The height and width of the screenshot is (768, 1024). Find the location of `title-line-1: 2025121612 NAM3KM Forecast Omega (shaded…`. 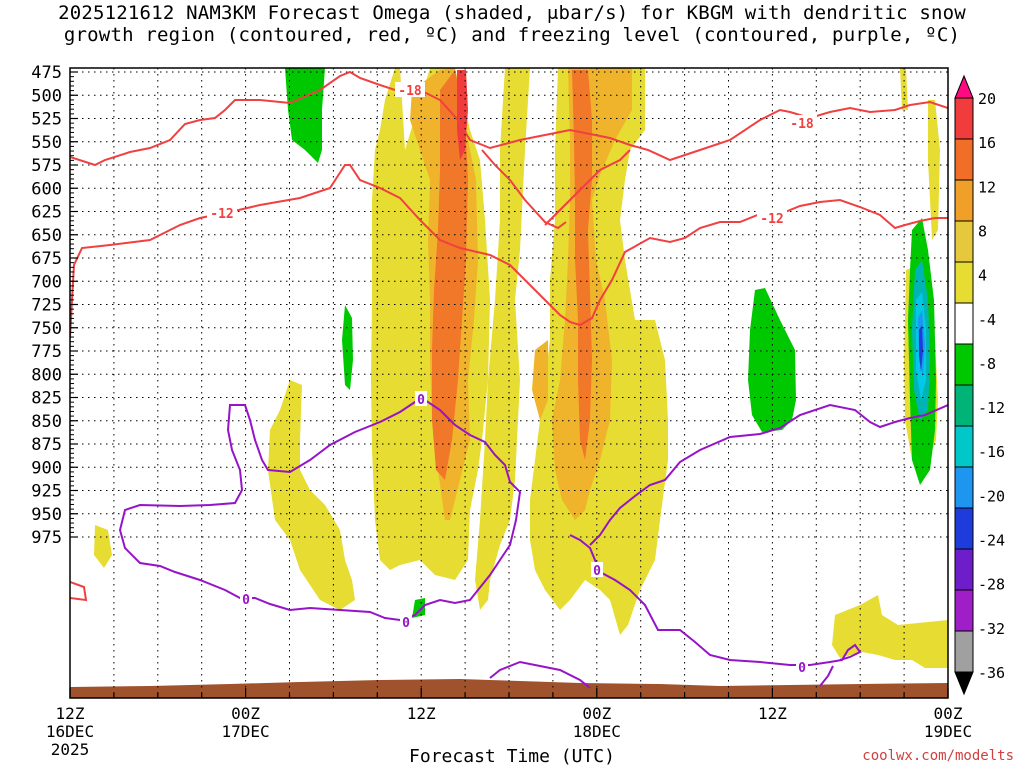

title-line-1: 2025121612 NAM3KM Forecast Omega (shaded… is located at coordinates (512, 13).